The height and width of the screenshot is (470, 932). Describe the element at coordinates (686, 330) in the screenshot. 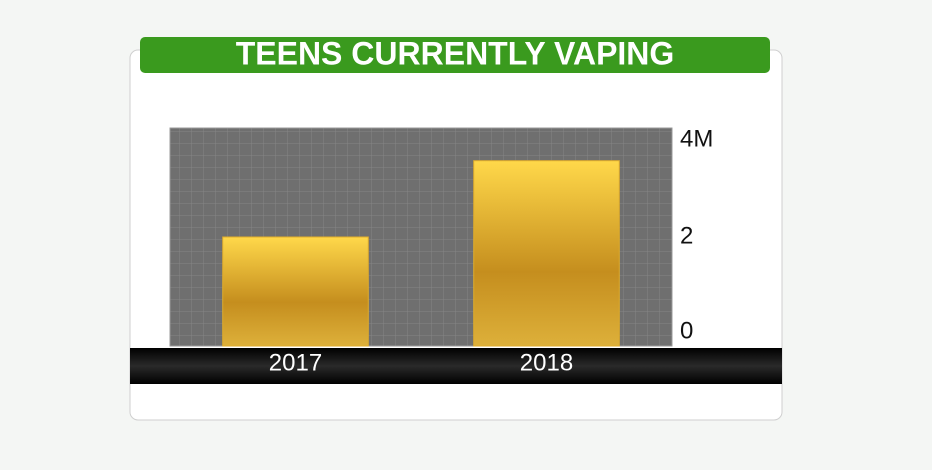

I see `y-tick-label: 0` at that location.